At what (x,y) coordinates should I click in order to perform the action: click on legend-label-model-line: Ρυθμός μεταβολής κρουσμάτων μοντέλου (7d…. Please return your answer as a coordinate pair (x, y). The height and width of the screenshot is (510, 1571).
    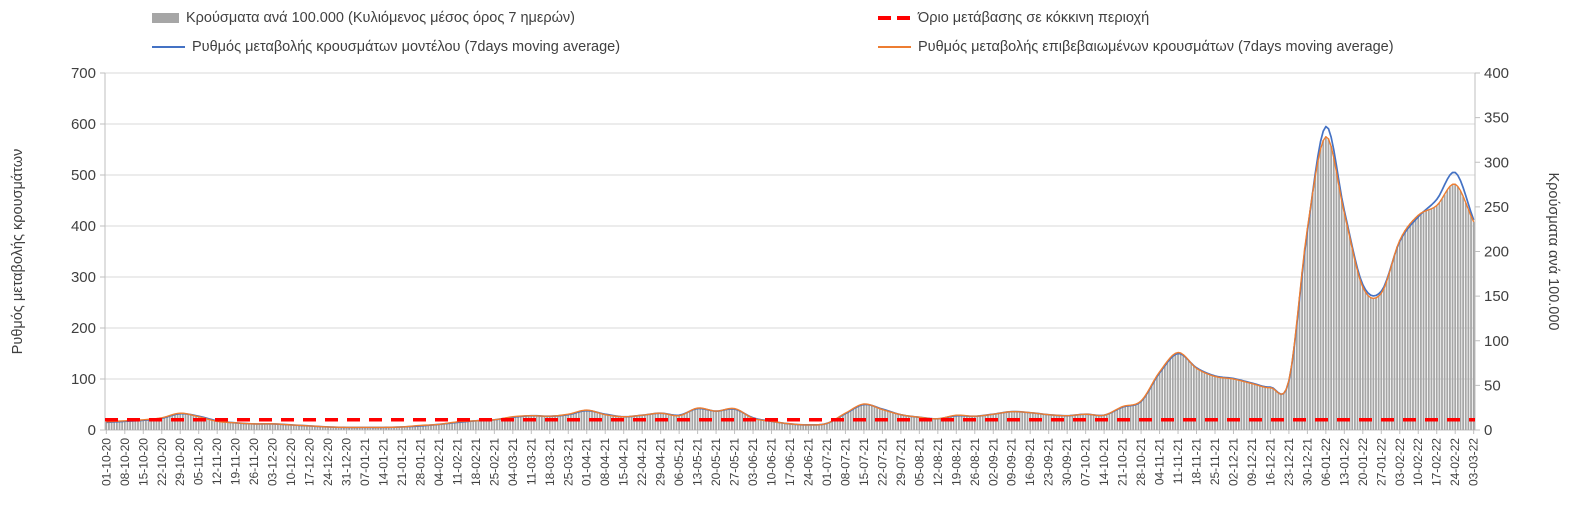
    Looking at the image, I should click on (406, 47).